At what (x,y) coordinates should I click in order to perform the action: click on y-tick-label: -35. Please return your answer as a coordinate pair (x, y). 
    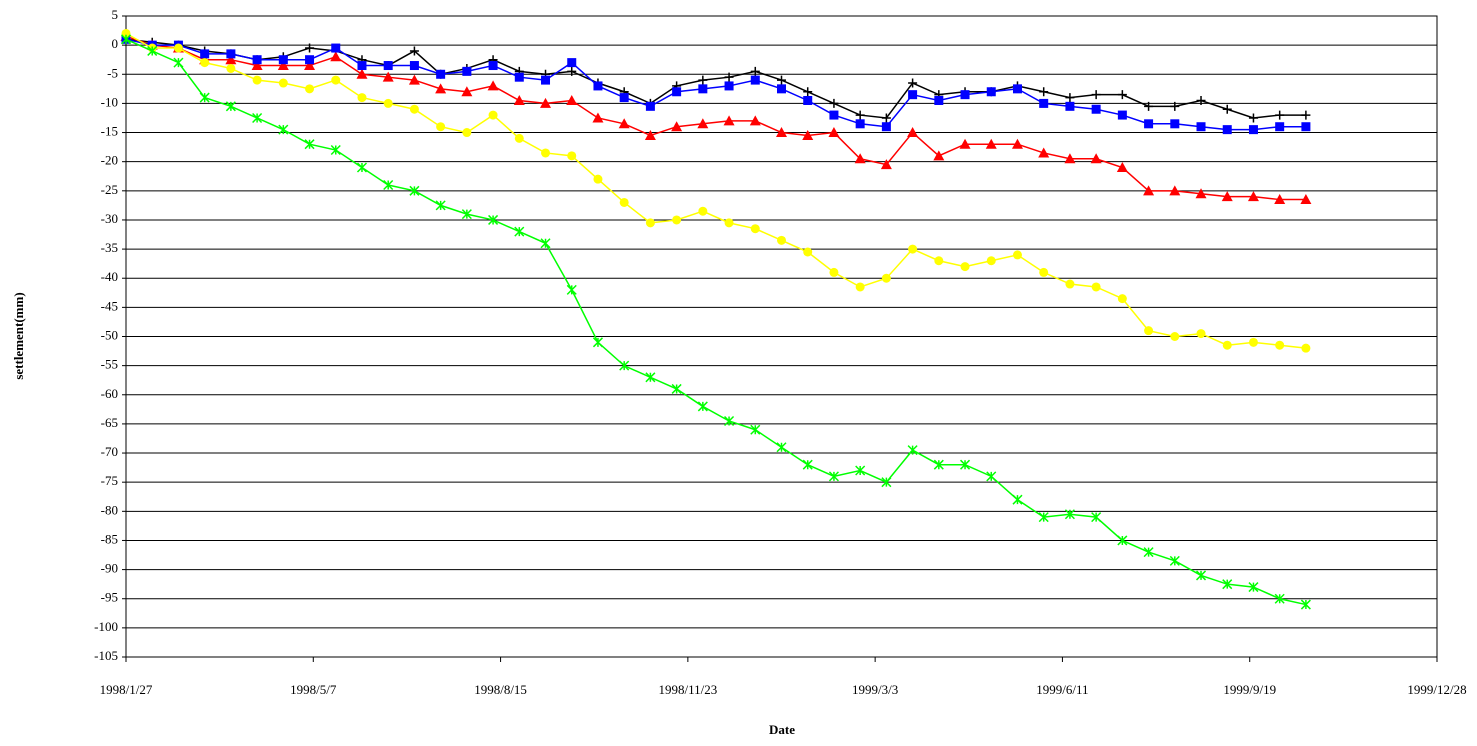
    Looking at the image, I should click on (109, 247).